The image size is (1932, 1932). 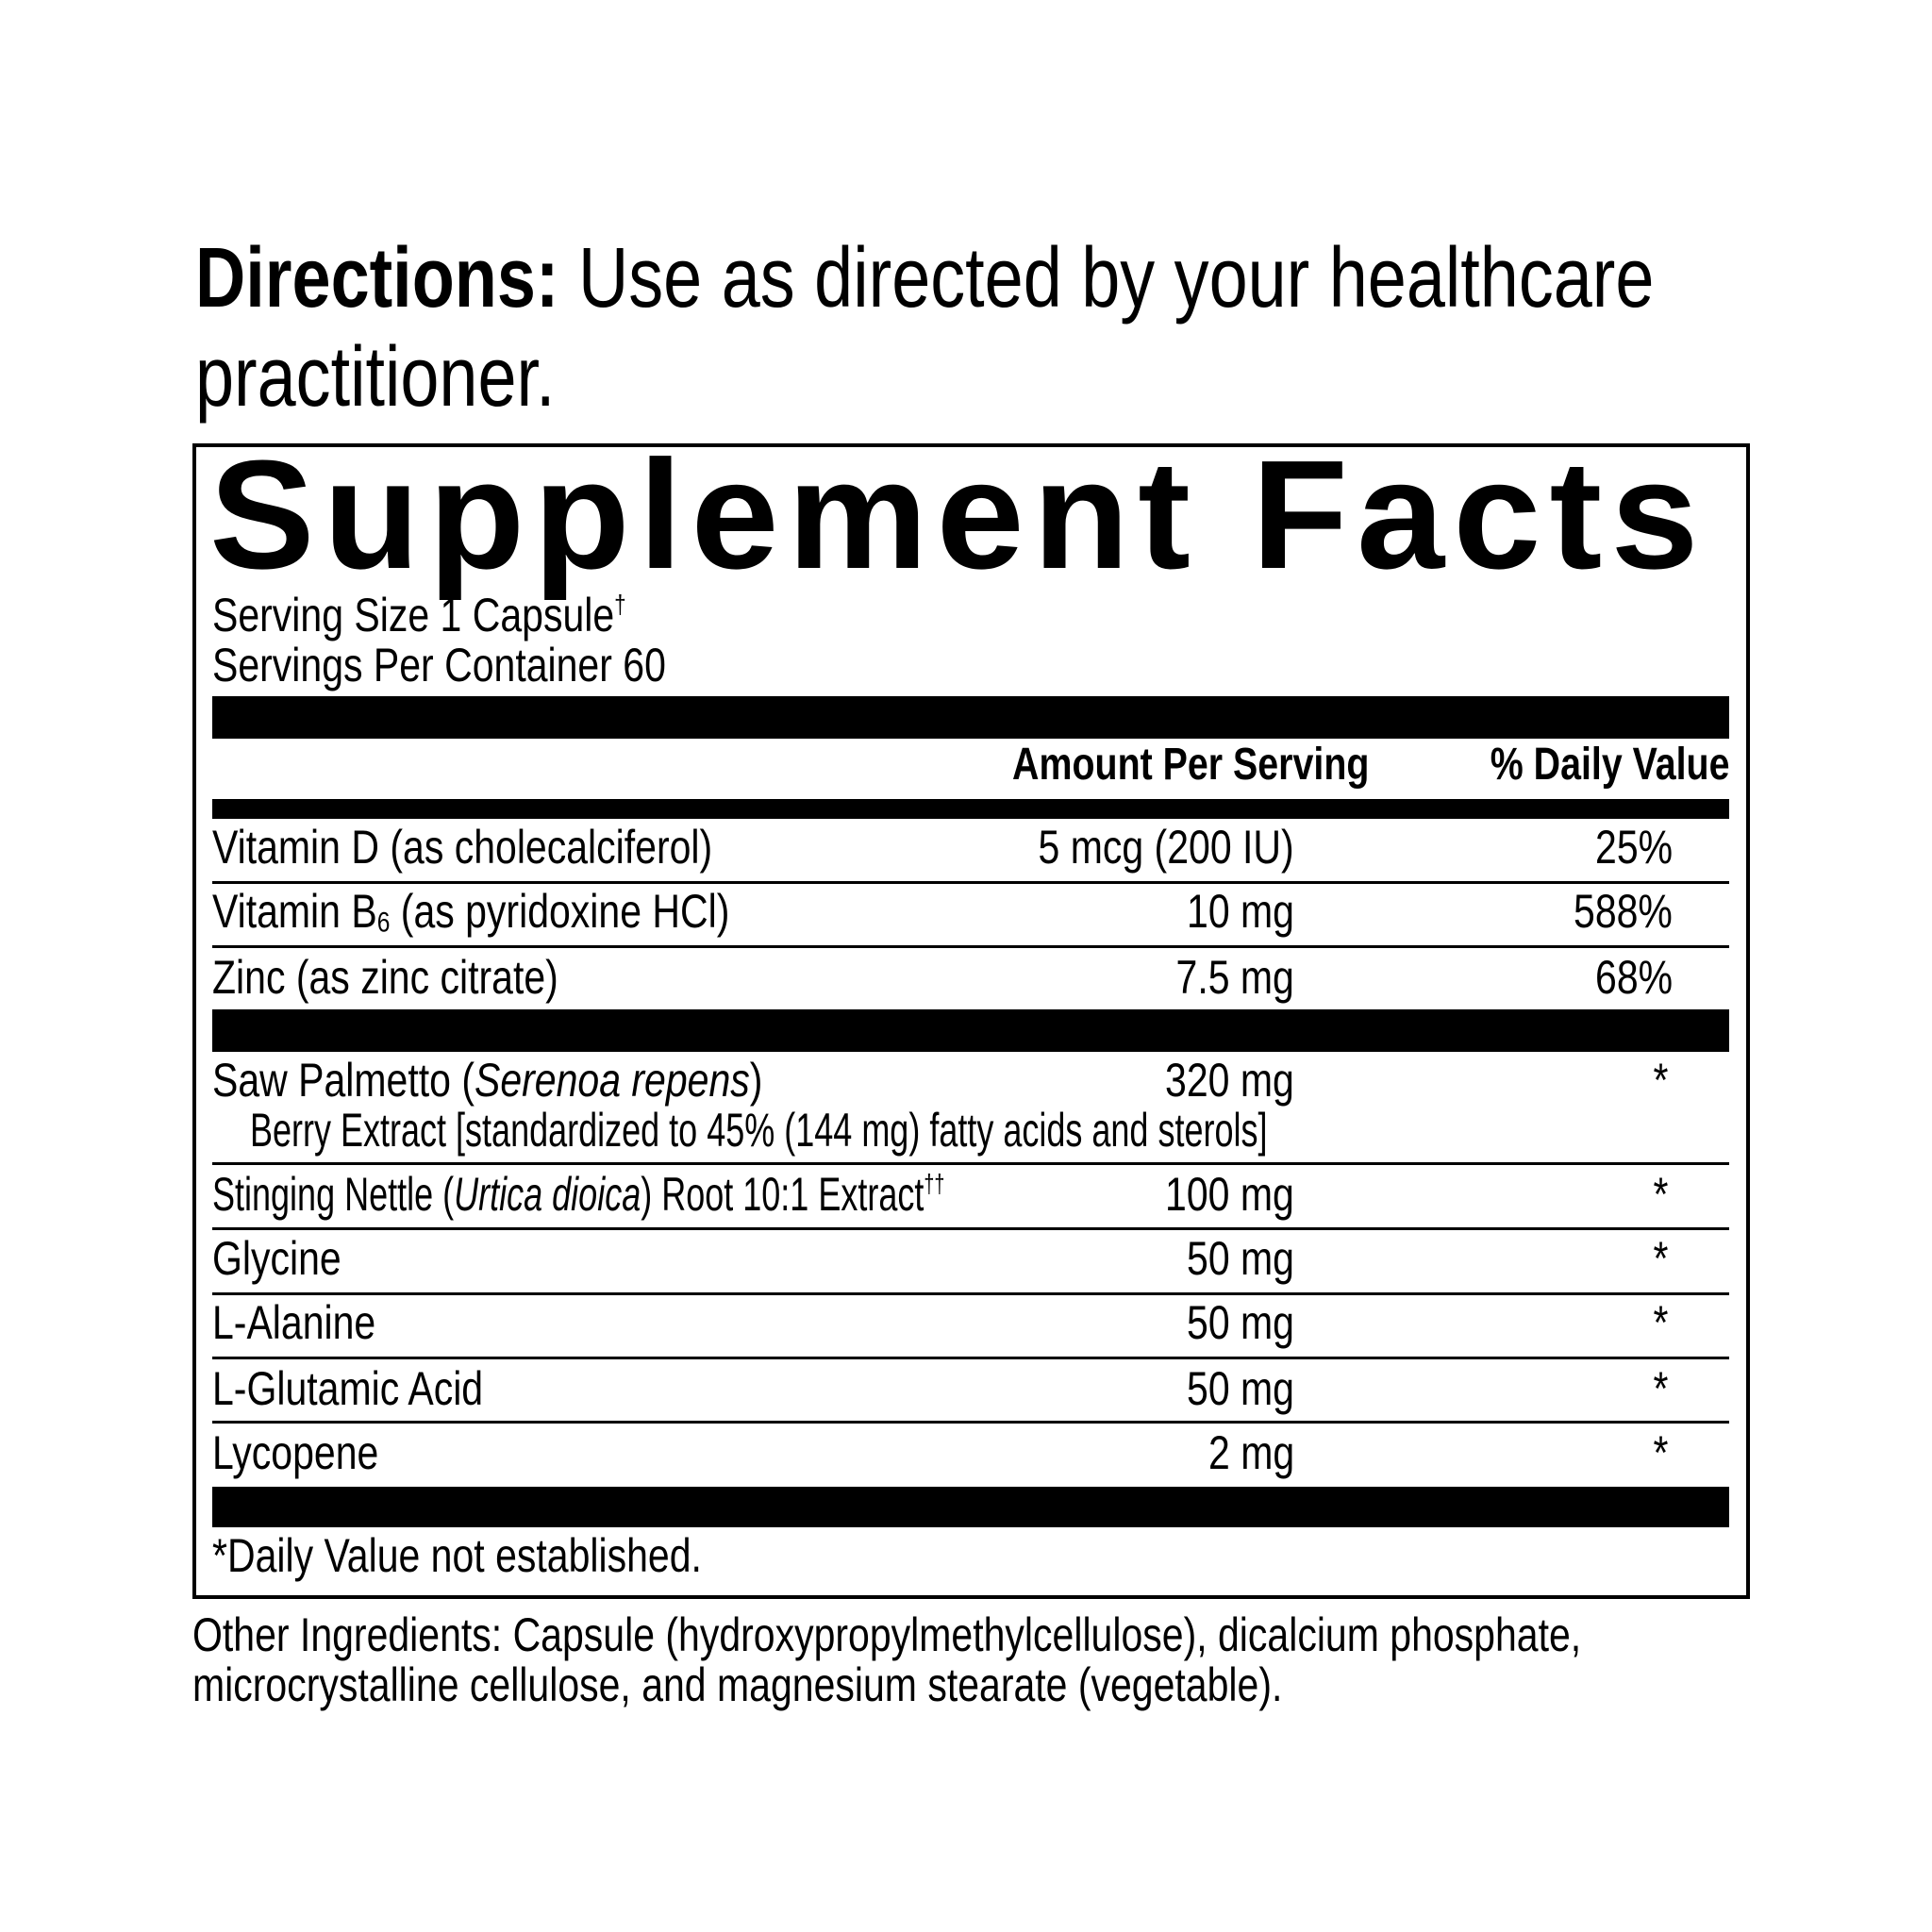 I want to click on serving-size: Serving Size 1 Capsule†, so click(x=419, y=615).